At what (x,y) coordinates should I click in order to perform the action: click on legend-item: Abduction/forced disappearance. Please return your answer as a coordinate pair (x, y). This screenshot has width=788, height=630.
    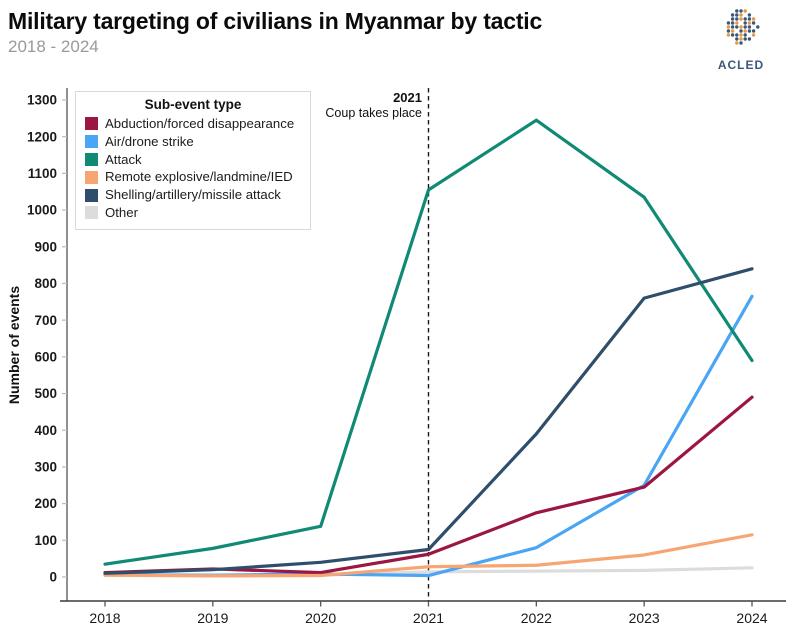
    Looking at the image, I should click on (193, 124).